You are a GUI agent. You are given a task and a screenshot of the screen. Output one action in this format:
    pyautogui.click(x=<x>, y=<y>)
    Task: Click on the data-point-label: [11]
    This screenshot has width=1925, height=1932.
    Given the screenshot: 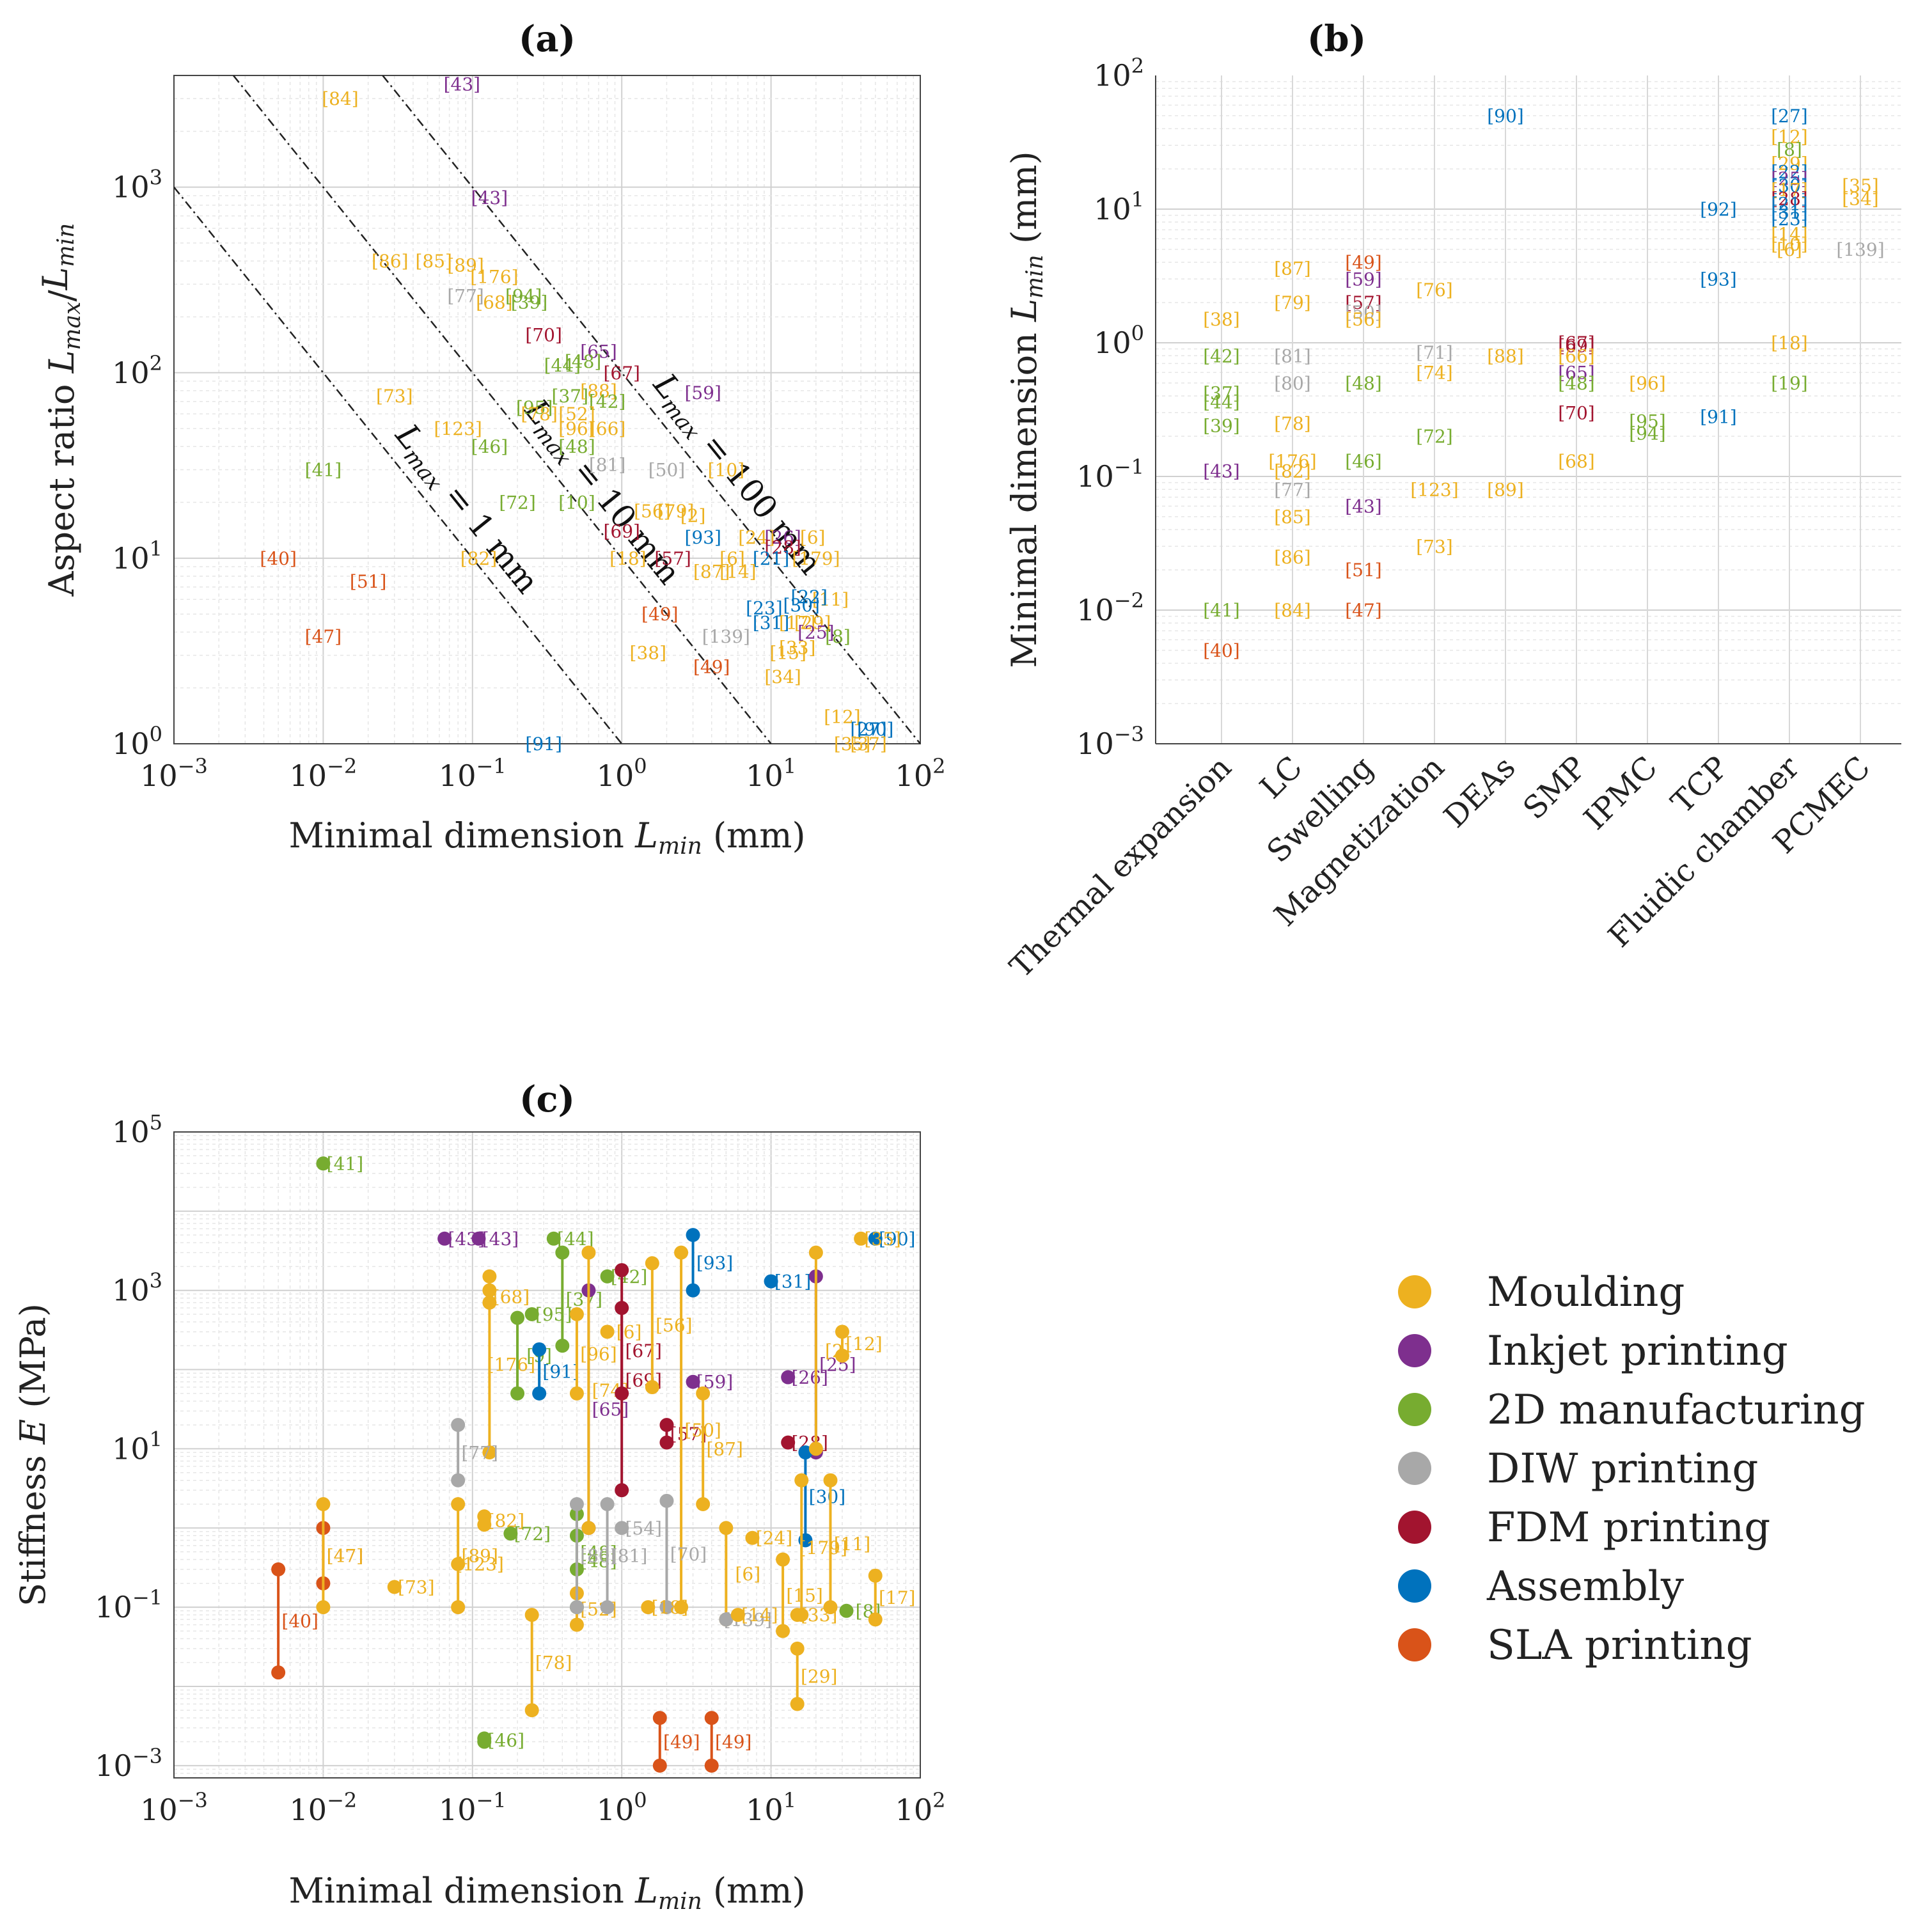 What is the action you would take?
    pyautogui.click(x=852, y=1544)
    